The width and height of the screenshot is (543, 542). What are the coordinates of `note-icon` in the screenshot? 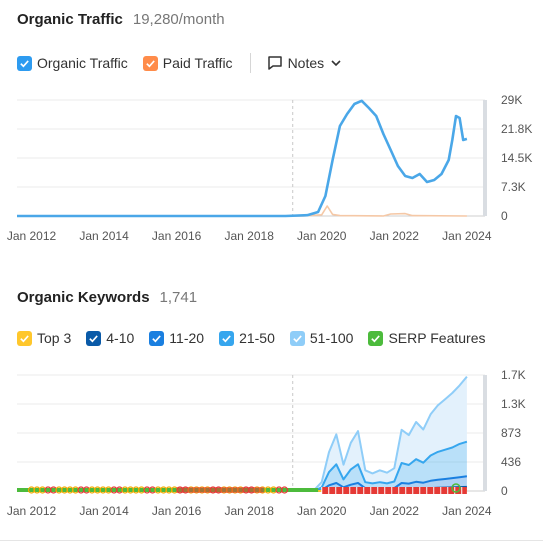 It's located at (274, 63).